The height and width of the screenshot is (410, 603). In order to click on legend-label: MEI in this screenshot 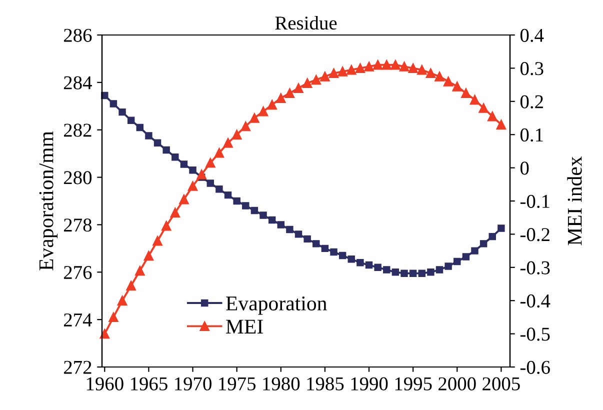, I will do `click(244, 327)`.